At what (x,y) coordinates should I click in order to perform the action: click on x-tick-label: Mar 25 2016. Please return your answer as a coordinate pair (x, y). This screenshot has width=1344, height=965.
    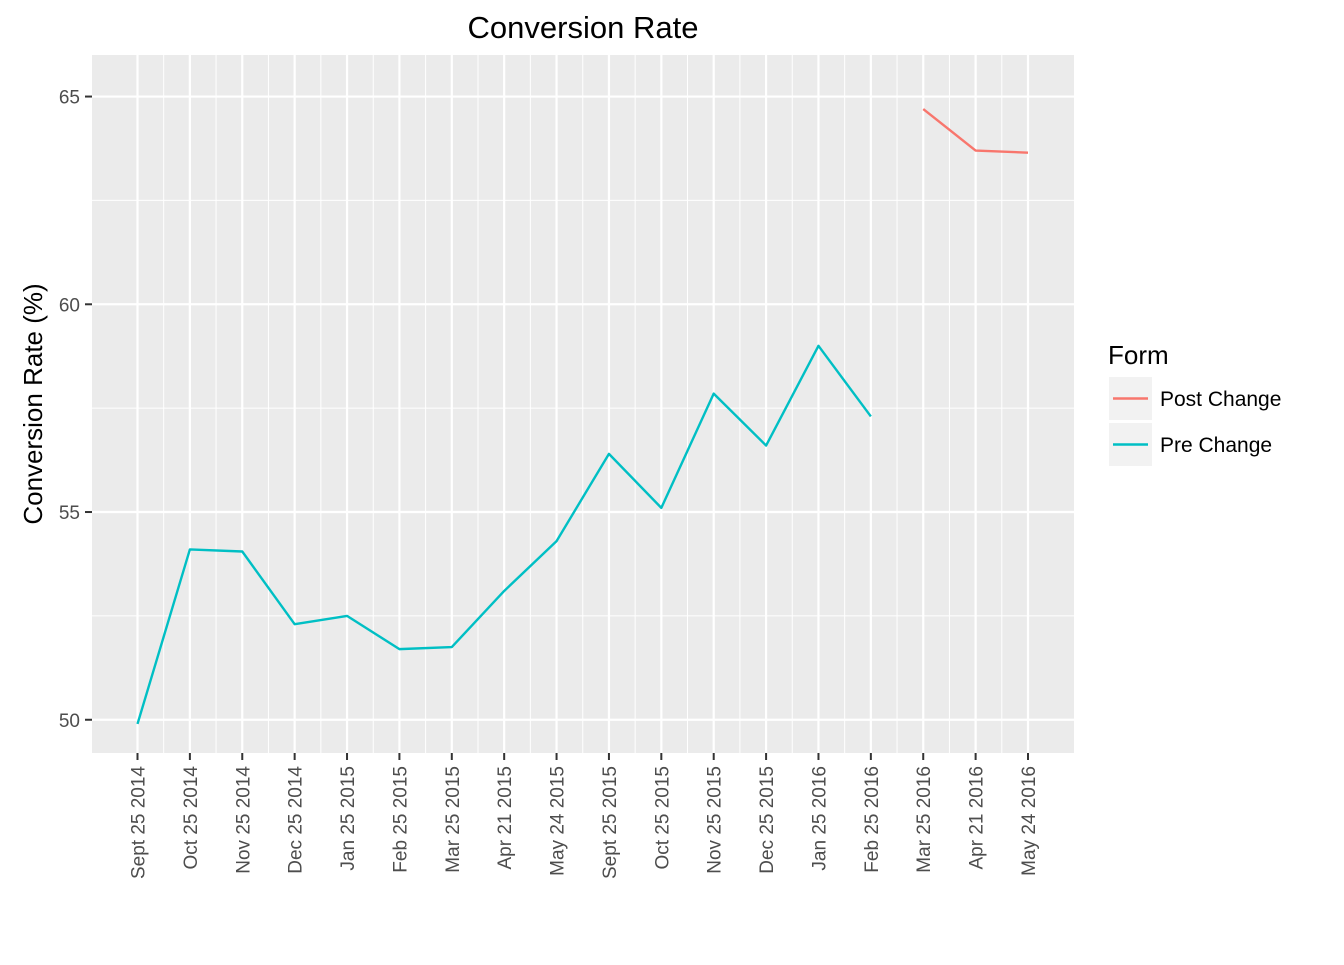
    Looking at the image, I should click on (924, 819).